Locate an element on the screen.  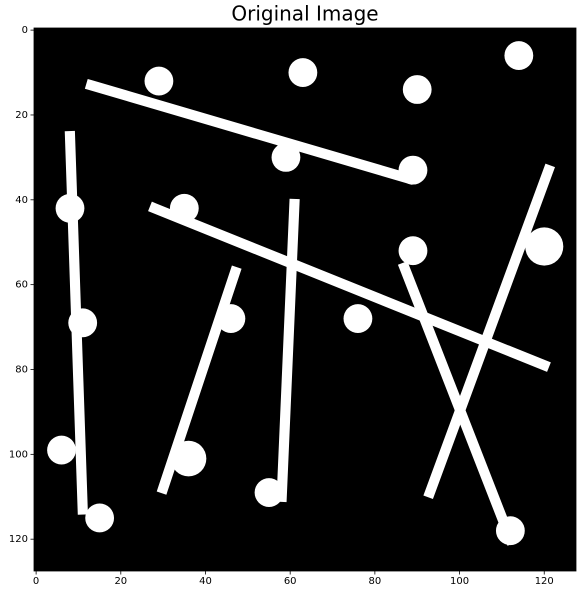
x-tick-label: 40 is located at coordinates (205, 581).